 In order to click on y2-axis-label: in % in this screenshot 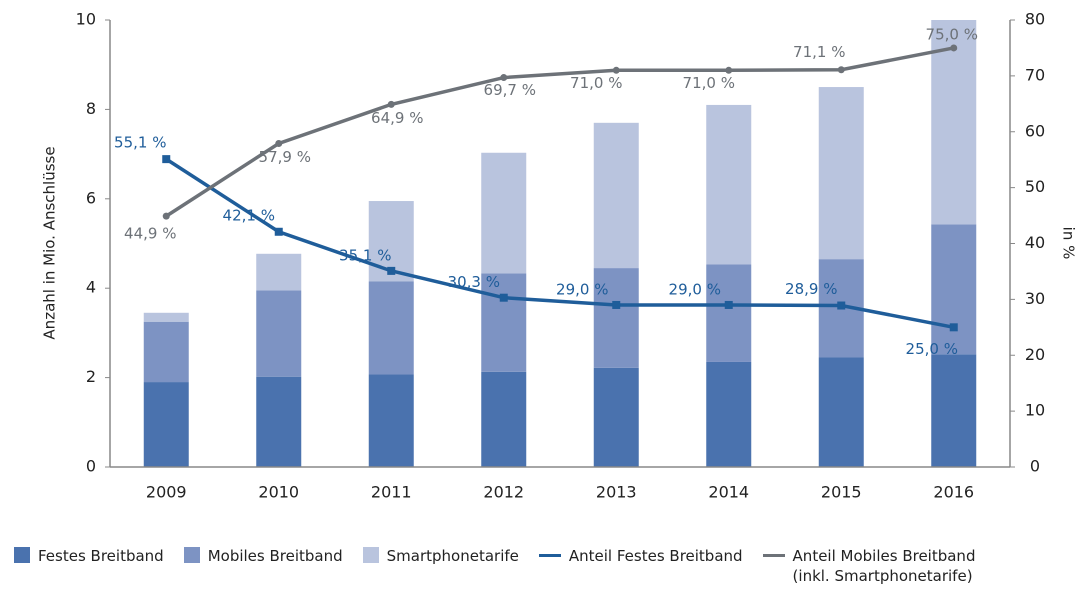, I will do `click(1069, 243)`.